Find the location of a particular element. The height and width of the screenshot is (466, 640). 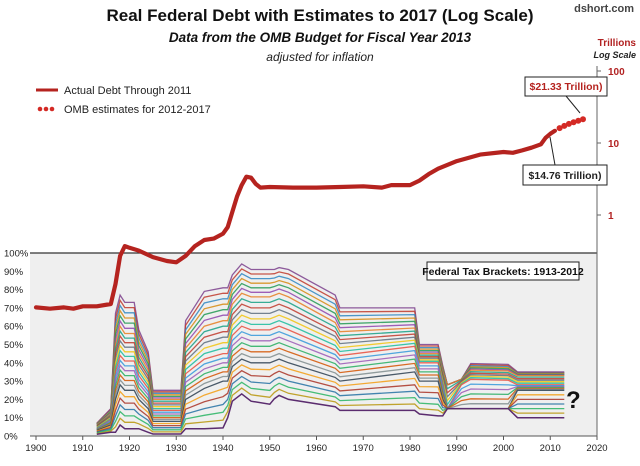

x-tick-label: 1950 is located at coordinates (269, 448).